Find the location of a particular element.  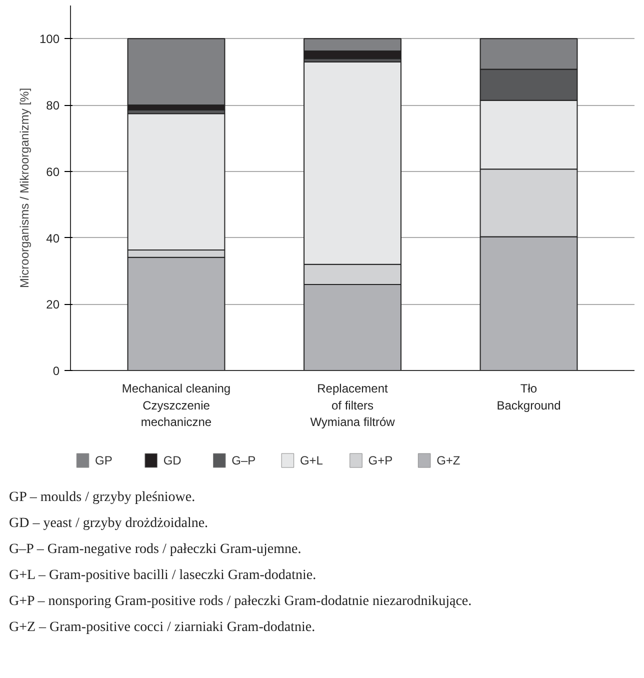

legend-label: G–P is located at coordinates (244, 461).